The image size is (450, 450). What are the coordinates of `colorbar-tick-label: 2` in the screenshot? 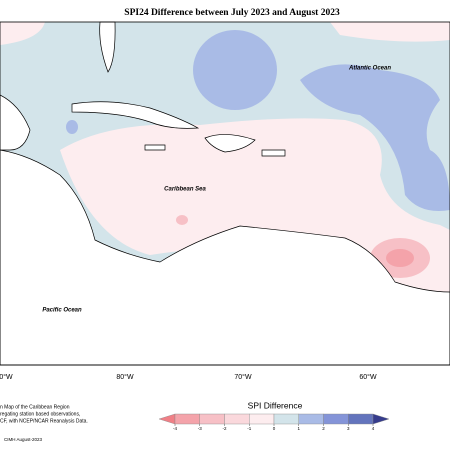 It's located at (323, 428).